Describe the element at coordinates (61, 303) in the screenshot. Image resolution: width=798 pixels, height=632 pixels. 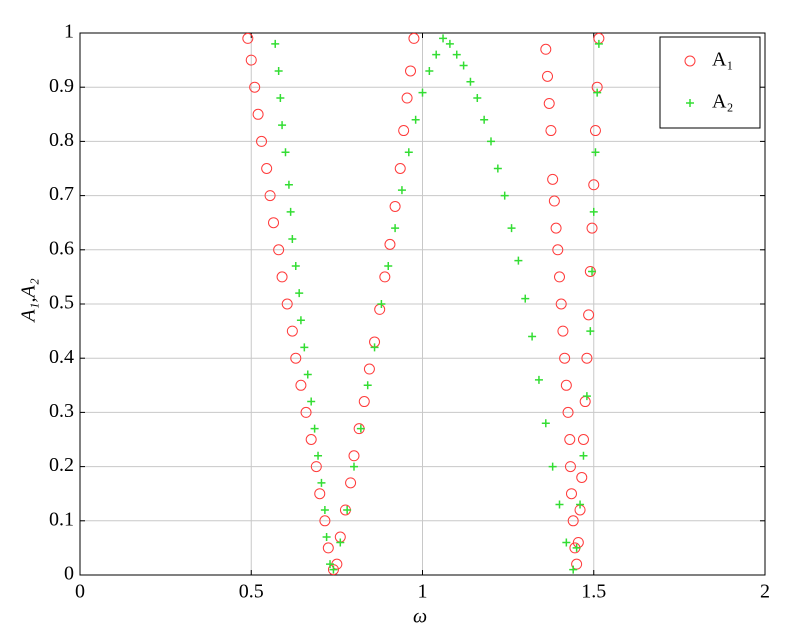
I see `y-tick-label: 0.5` at that location.